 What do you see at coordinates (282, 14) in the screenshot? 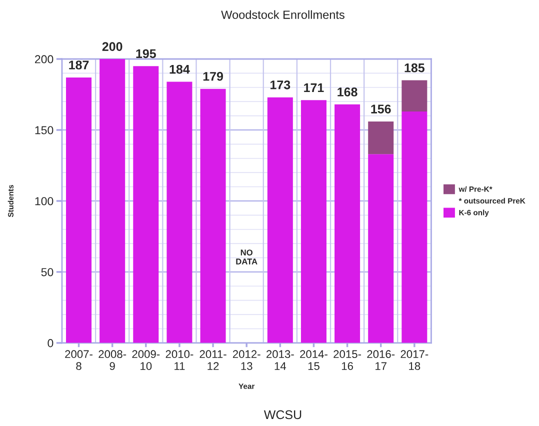
I see `chart-title: Woodstock Enrollments` at bounding box center [282, 14].